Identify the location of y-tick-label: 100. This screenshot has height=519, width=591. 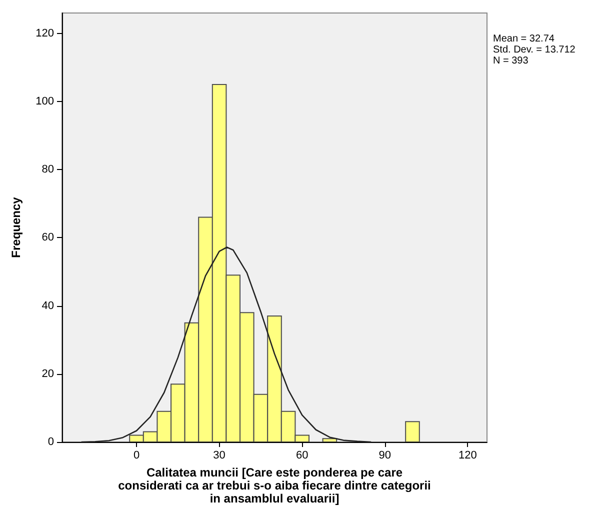
(45, 102).